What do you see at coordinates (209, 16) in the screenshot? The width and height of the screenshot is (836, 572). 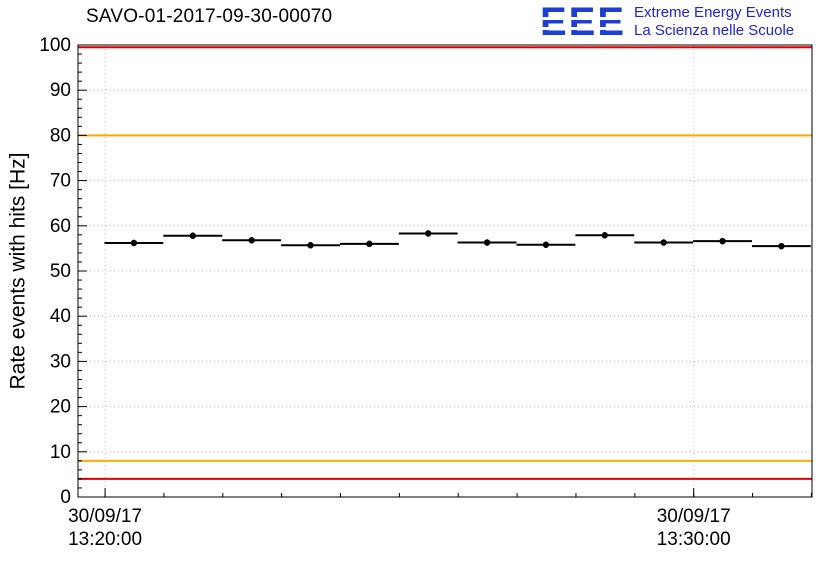 I see `page-title: SAVO-01-2017-09-30-00070` at bounding box center [209, 16].